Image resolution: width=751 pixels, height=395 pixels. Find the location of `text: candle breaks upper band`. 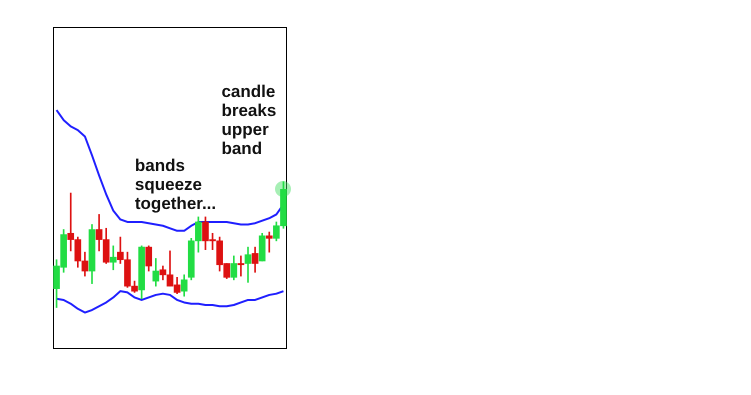

text: candle breaks upper band is located at coordinates (248, 120).